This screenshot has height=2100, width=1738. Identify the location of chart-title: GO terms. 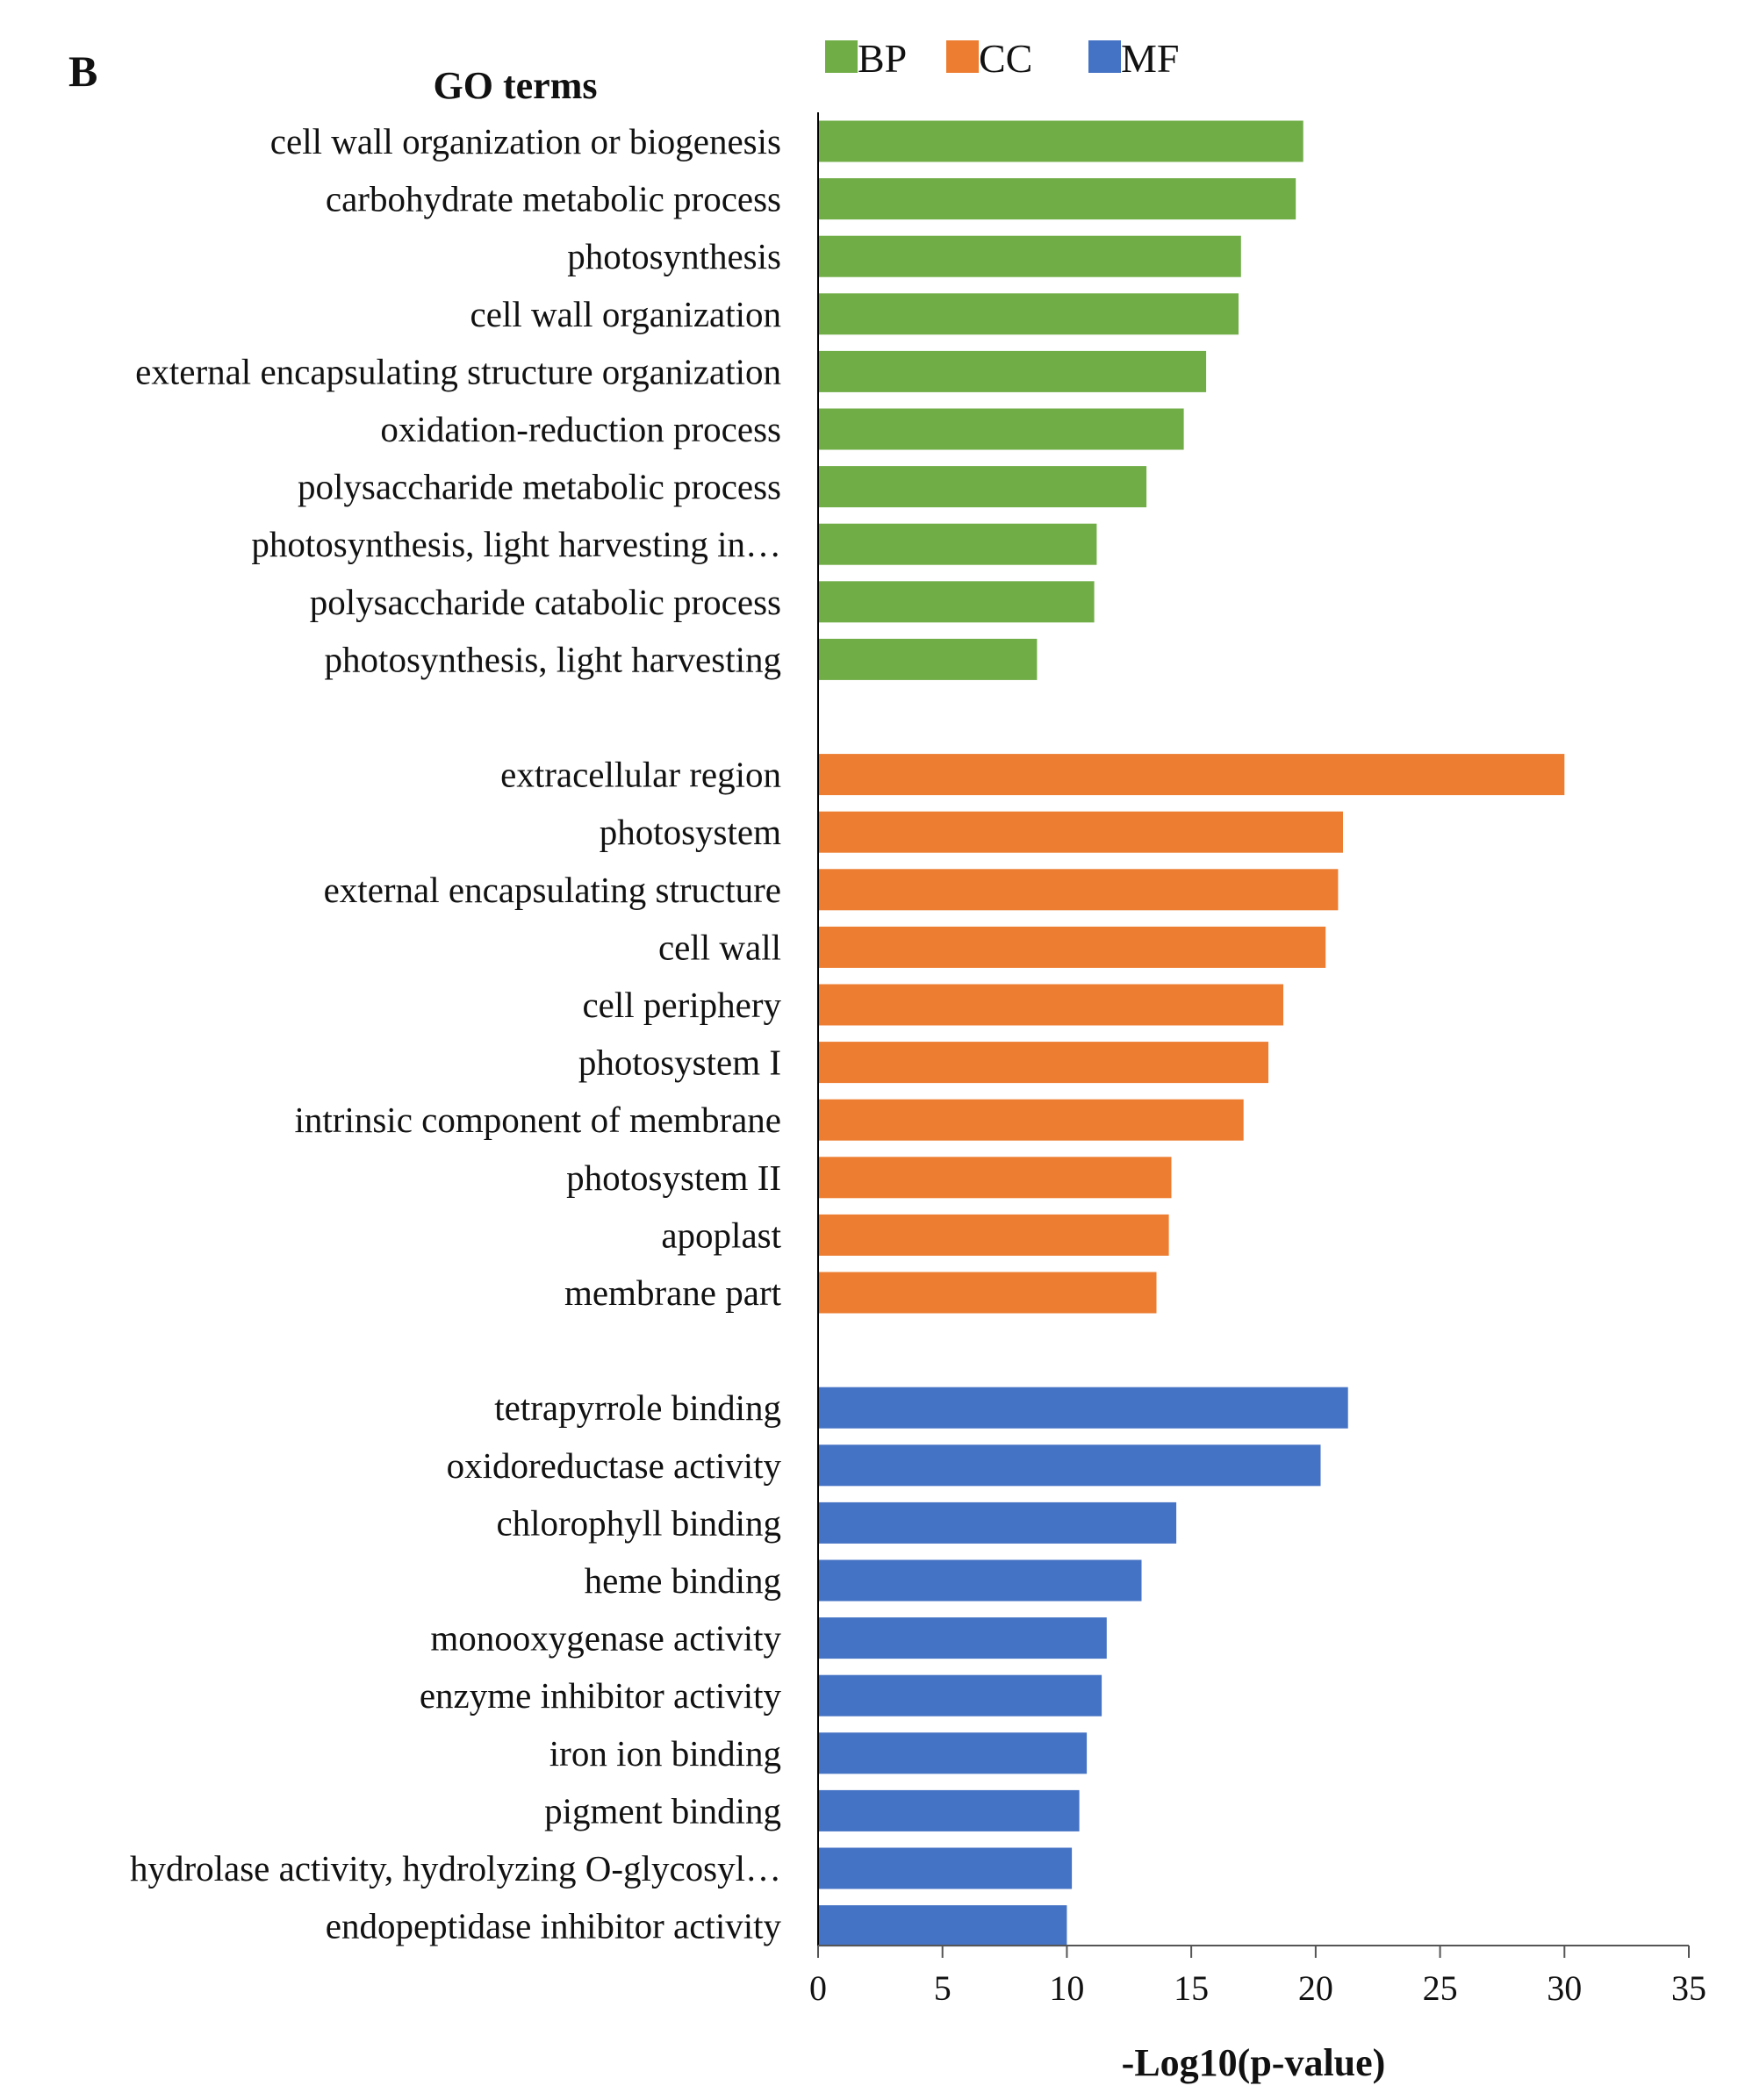
(516, 86).